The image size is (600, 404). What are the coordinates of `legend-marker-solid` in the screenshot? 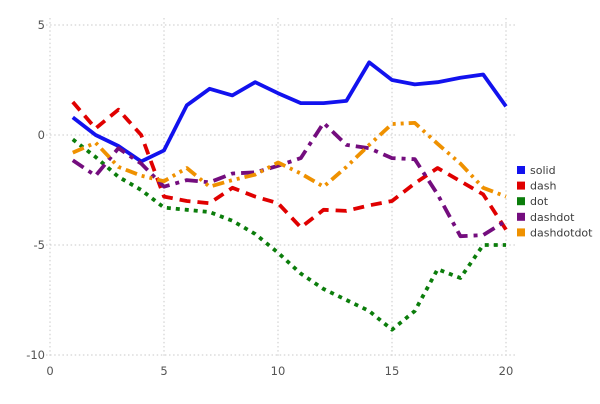 It's located at (521, 170).